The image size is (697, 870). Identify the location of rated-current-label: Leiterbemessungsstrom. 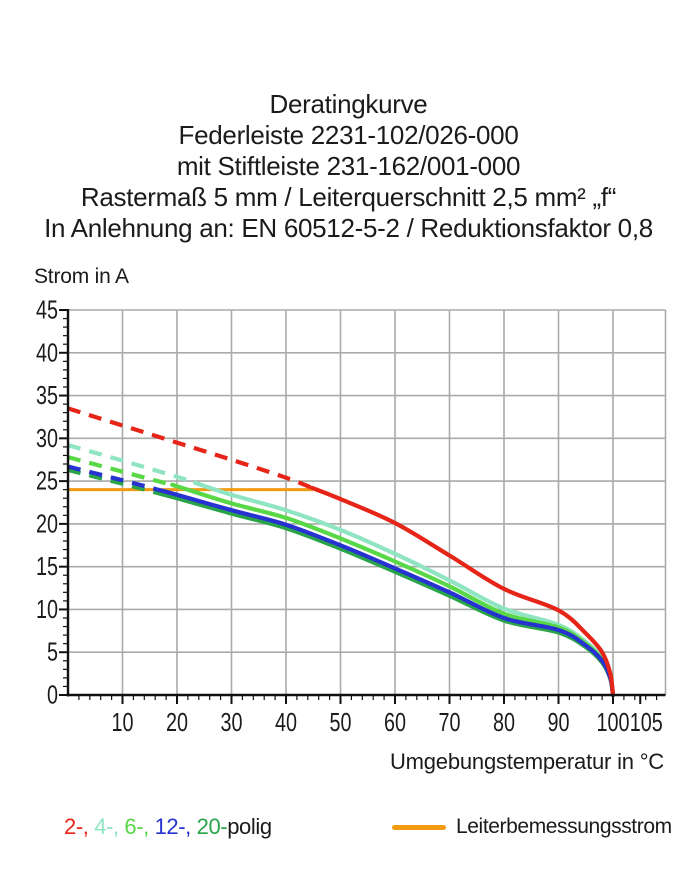
(564, 826).